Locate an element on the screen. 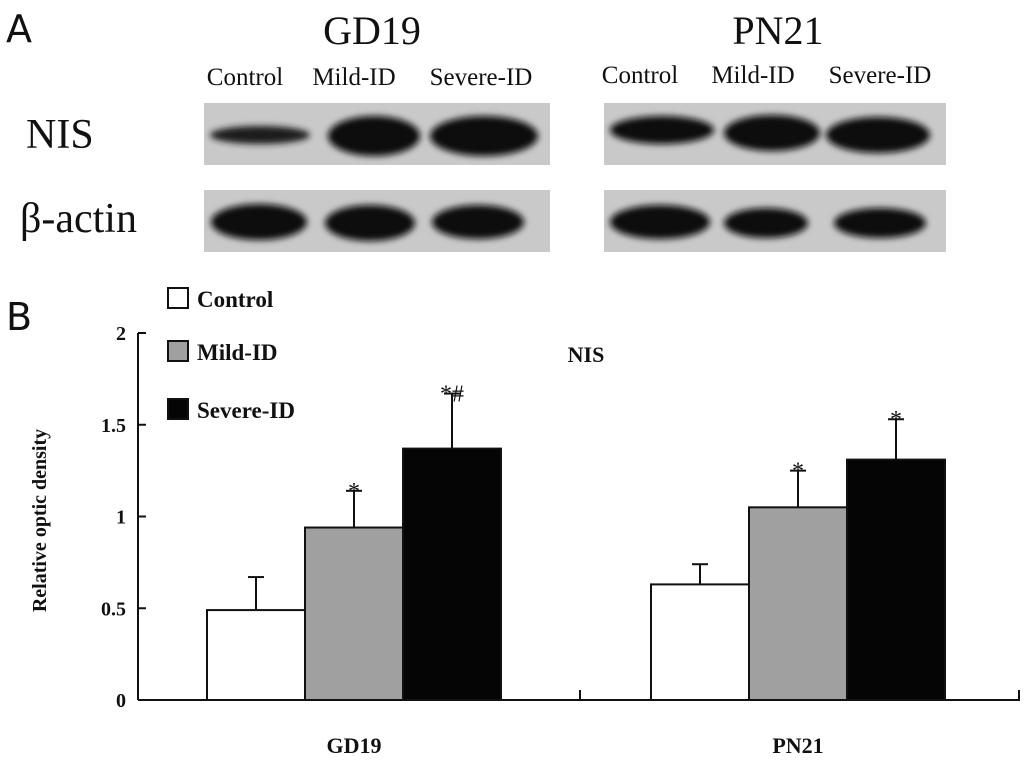  bar-control-gd19 is located at coordinates (256, 655).